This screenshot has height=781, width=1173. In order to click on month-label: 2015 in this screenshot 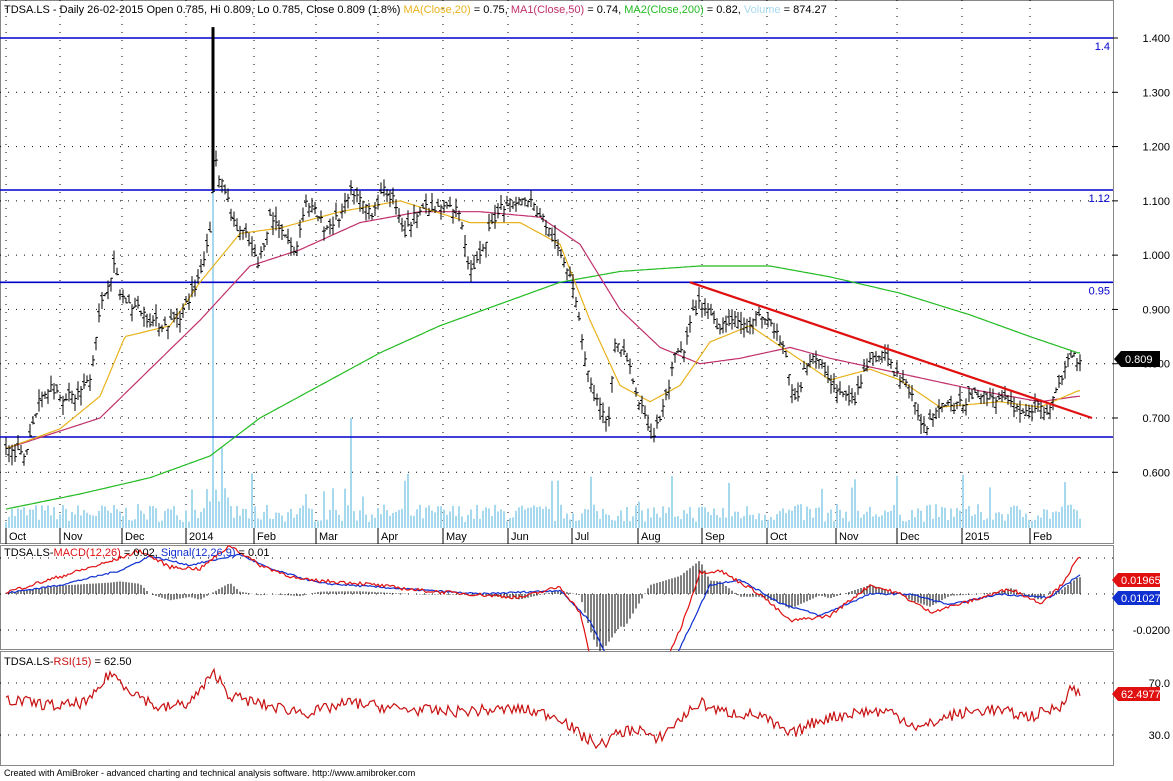, I will do `click(977, 537)`.